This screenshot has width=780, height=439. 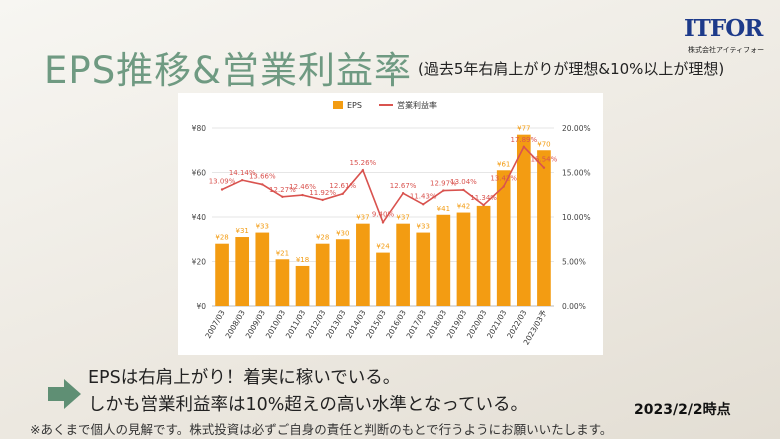 I want to click on eps-data-label: ¥21, so click(x=282, y=253).